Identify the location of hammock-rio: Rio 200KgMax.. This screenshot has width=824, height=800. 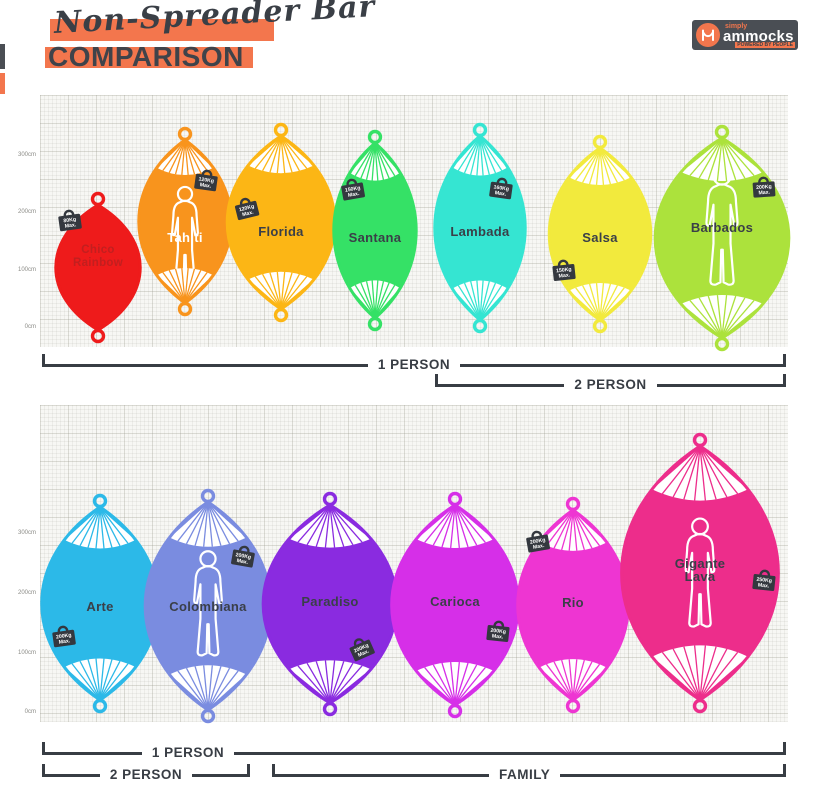
(573, 605).